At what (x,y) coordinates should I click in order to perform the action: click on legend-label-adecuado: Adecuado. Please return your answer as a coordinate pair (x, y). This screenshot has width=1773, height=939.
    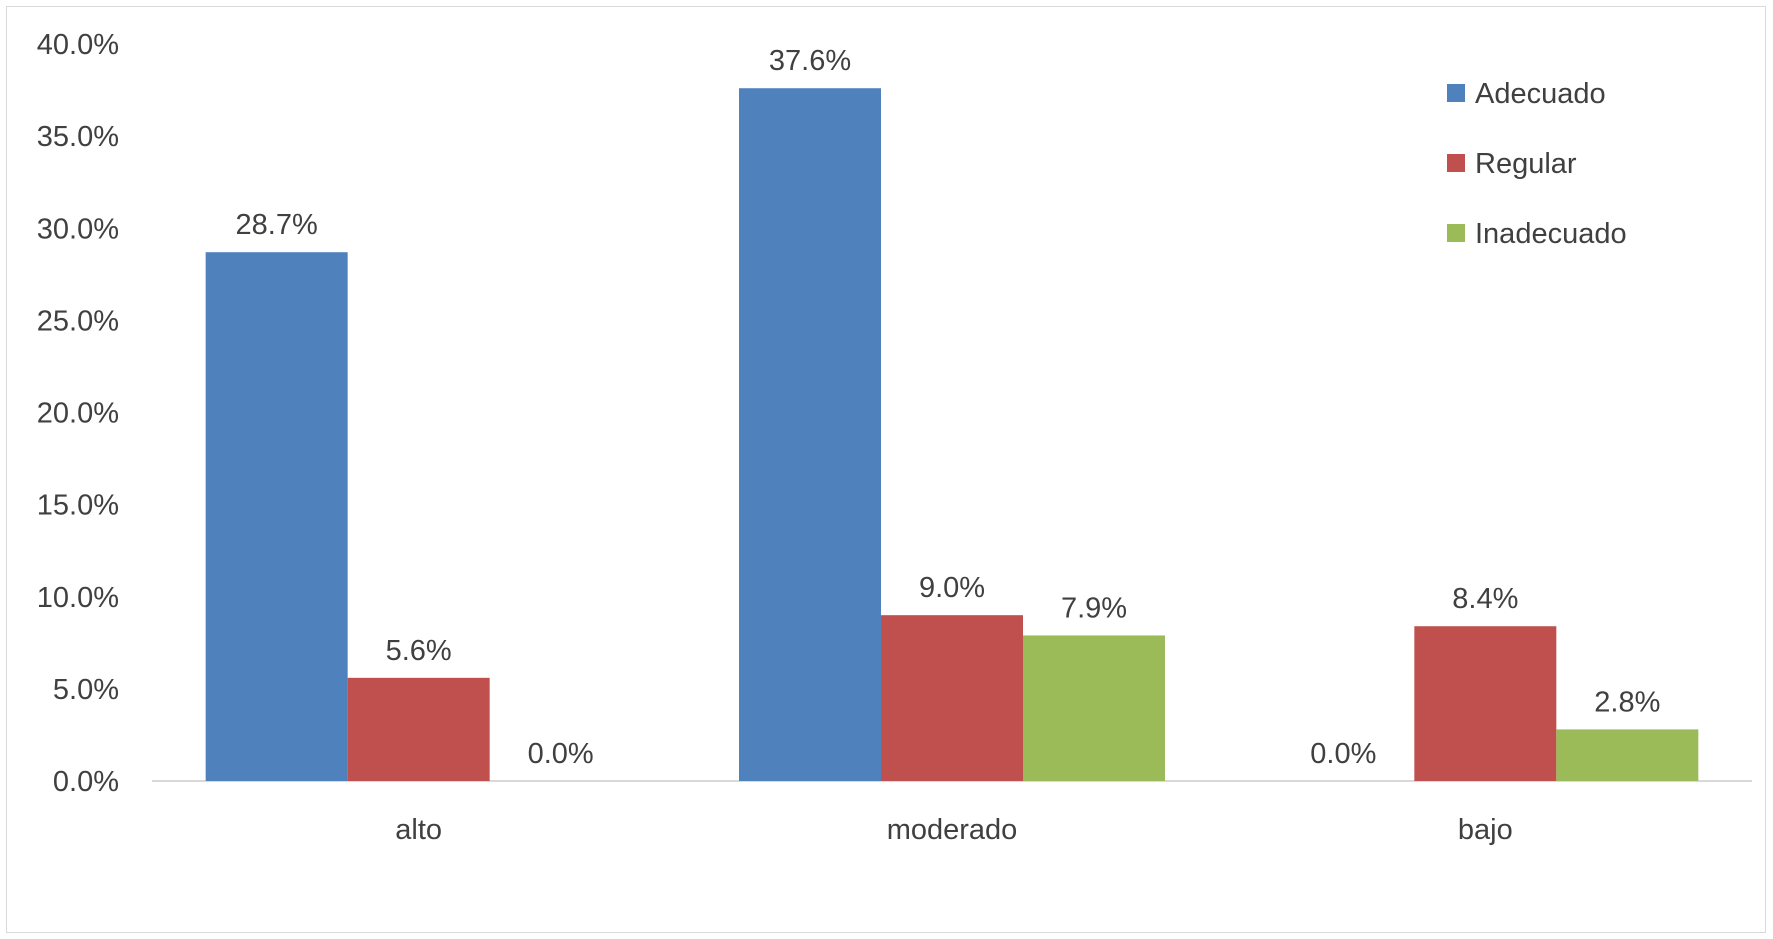
    Looking at the image, I should click on (1540, 94).